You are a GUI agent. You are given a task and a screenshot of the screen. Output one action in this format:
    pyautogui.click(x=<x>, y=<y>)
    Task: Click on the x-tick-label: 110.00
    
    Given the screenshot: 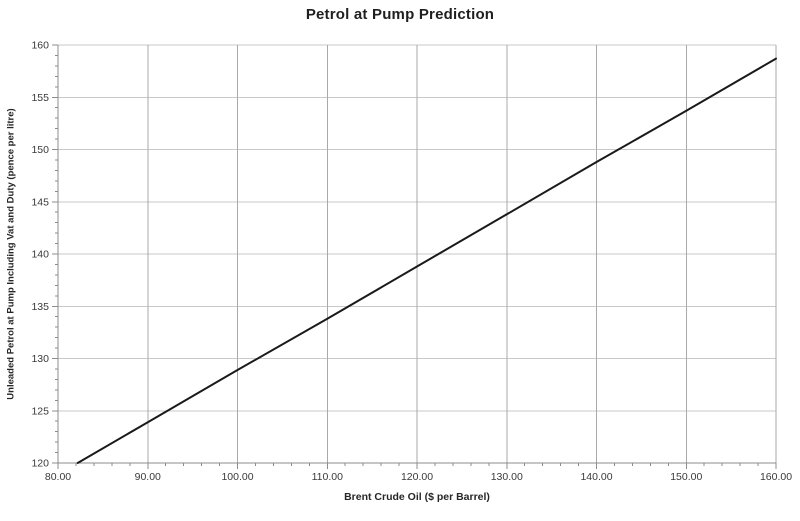 What is the action you would take?
    pyautogui.click(x=327, y=477)
    